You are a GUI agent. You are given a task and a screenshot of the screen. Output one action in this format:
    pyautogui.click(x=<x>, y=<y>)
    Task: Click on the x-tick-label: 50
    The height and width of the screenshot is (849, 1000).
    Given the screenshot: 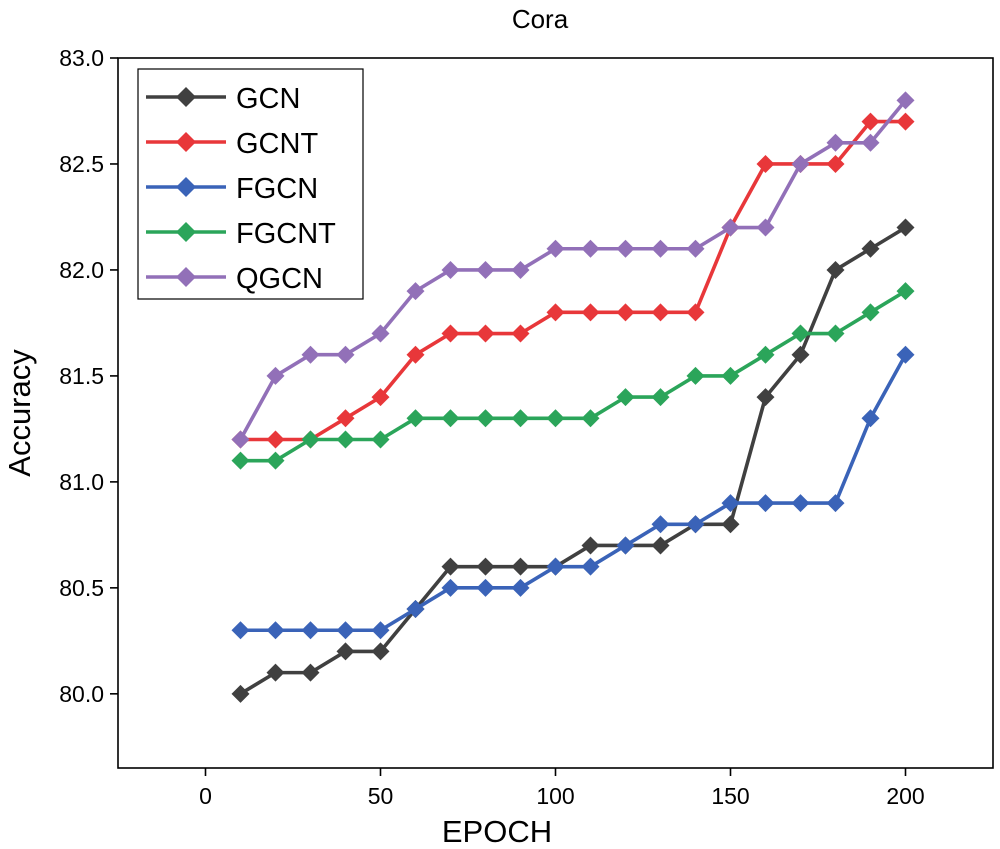 What is the action you would take?
    pyautogui.click(x=381, y=796)
    